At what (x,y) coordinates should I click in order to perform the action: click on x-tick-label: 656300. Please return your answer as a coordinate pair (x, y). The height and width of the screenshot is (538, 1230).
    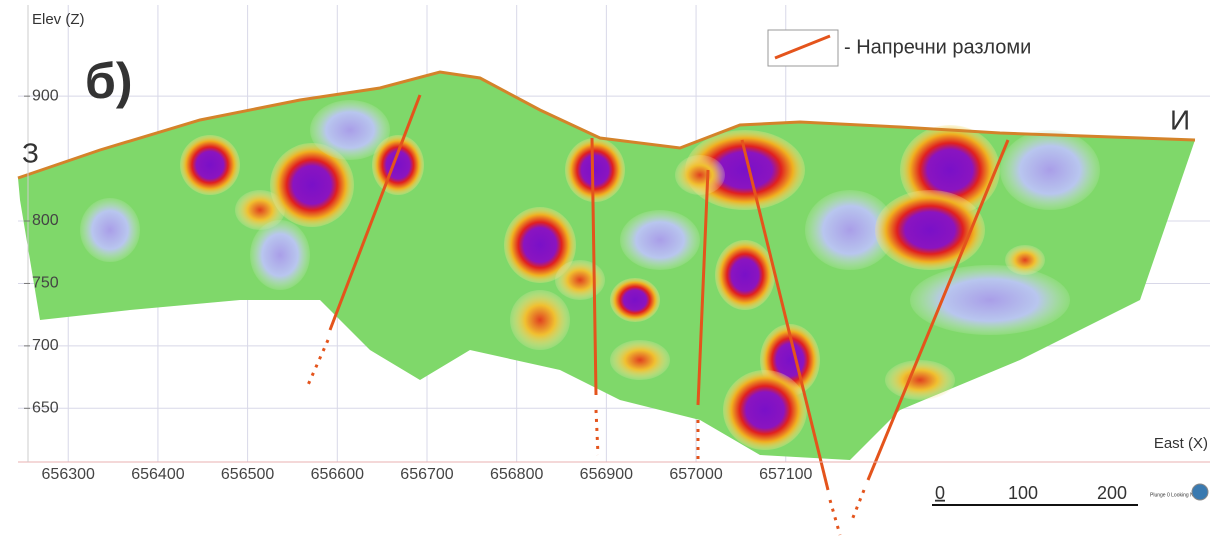
    Looking at the image, I should click on (68, 474).